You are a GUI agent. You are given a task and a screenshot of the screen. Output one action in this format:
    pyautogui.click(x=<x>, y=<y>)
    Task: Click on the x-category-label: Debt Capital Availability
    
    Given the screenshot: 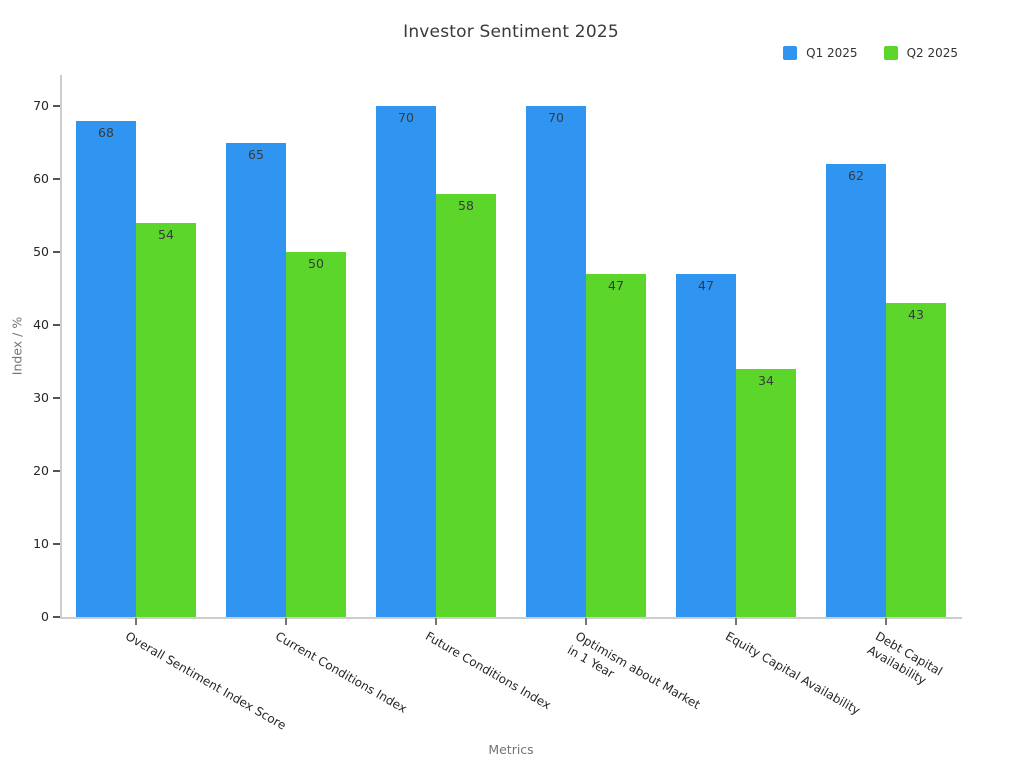 What is the action you would take?
    pyautogui.click(x=905, y=658)
    